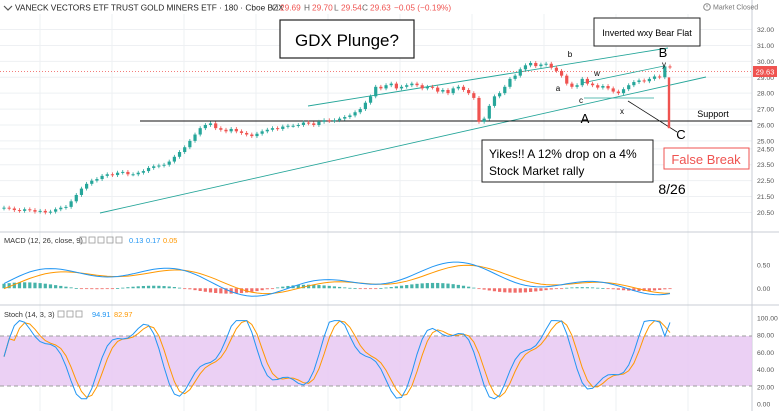 Image resolution: width=779 pixels, height=411 pixels. I want to click on annotation-pattern-box: Inverted wxy Bear Flat, so click(647, 32).